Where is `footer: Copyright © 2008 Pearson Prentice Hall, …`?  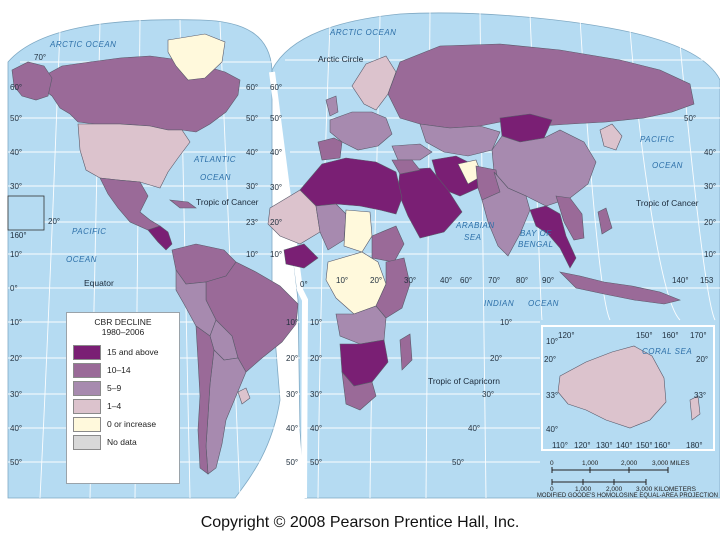
footer: Copyright © 2008 Pearson Prentice Hall, … is located at coordinates (360, 522).